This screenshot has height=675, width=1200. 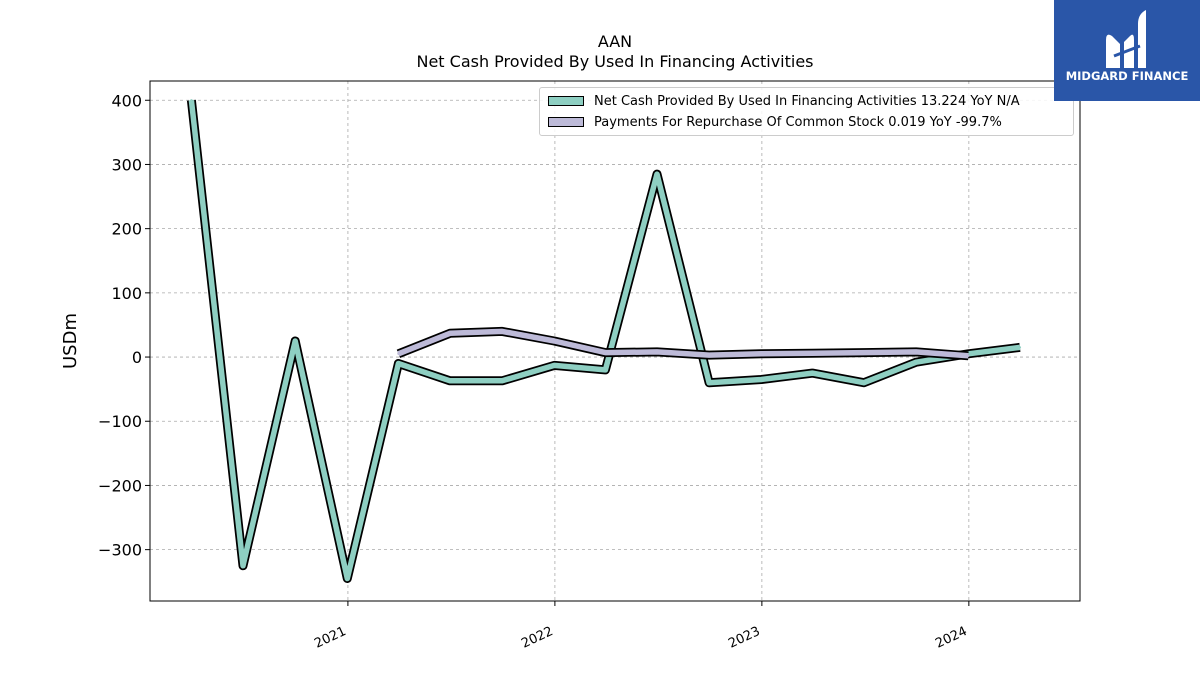 What do you see at coordinates (120, 421) in the screenshot?
I see `y-tick-label: −100` at bounding box center [120, 421].